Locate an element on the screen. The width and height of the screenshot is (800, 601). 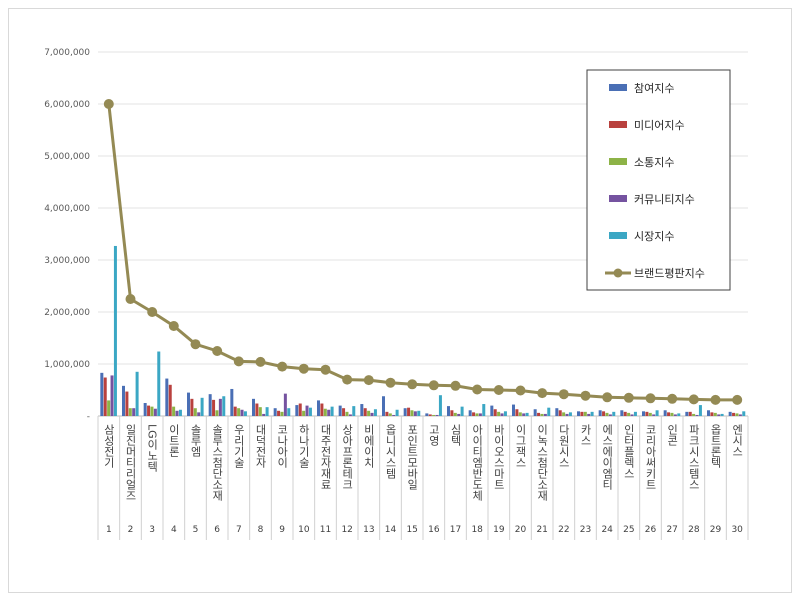
point-브랜드평판지수-8 is located at coordinates (260, 361).